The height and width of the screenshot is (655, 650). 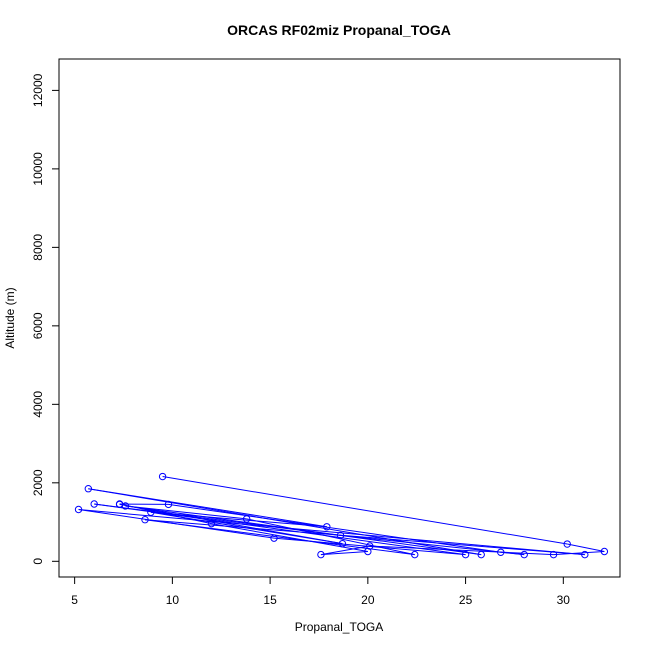 I want to click on x-tick-label: 25, so click(x=466, y=600).